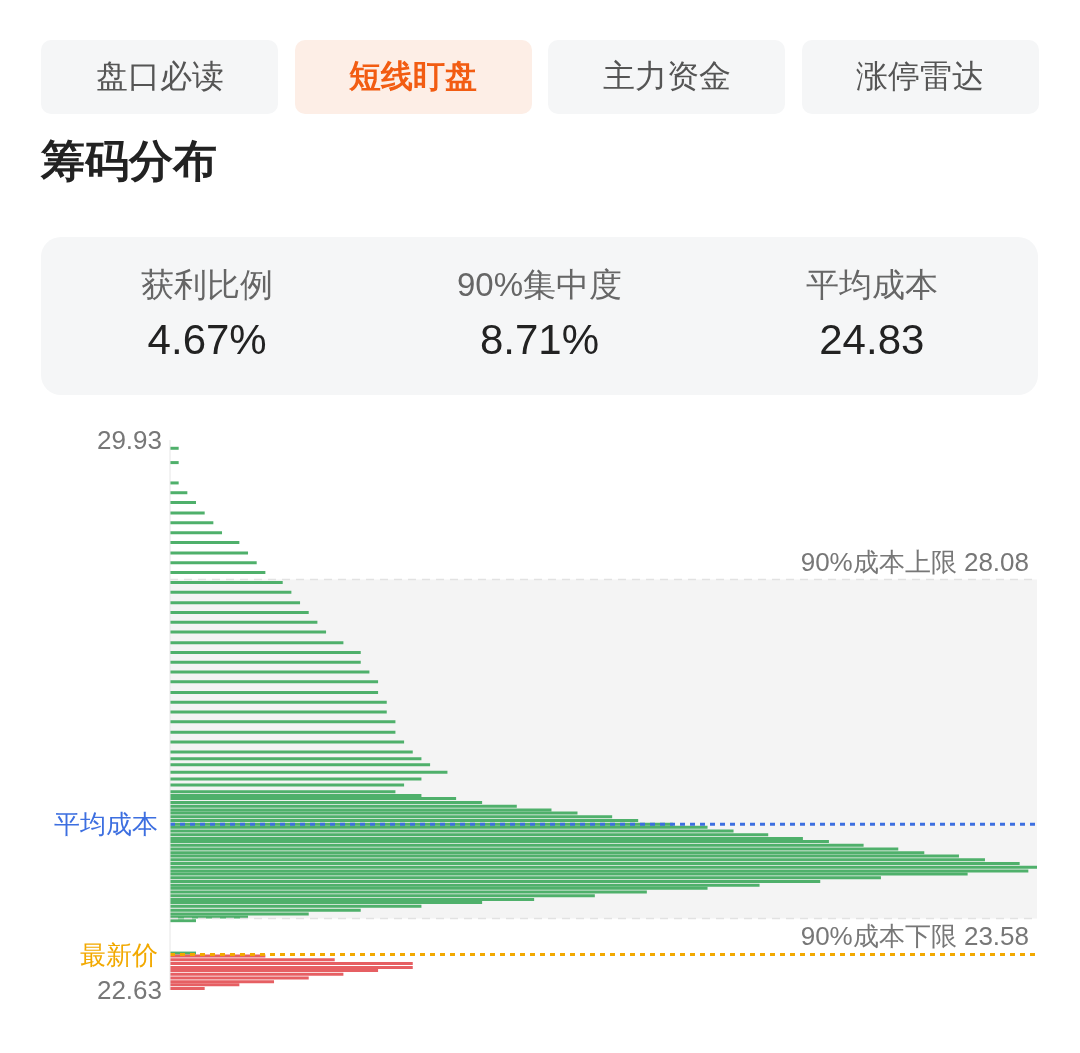 The height and width of the screenshot is (1053, 1080). What do you see at coordinates (129, 161) in the screenshot?
I see `chart-title: 筹码分布` at bounding box center [129, 161].